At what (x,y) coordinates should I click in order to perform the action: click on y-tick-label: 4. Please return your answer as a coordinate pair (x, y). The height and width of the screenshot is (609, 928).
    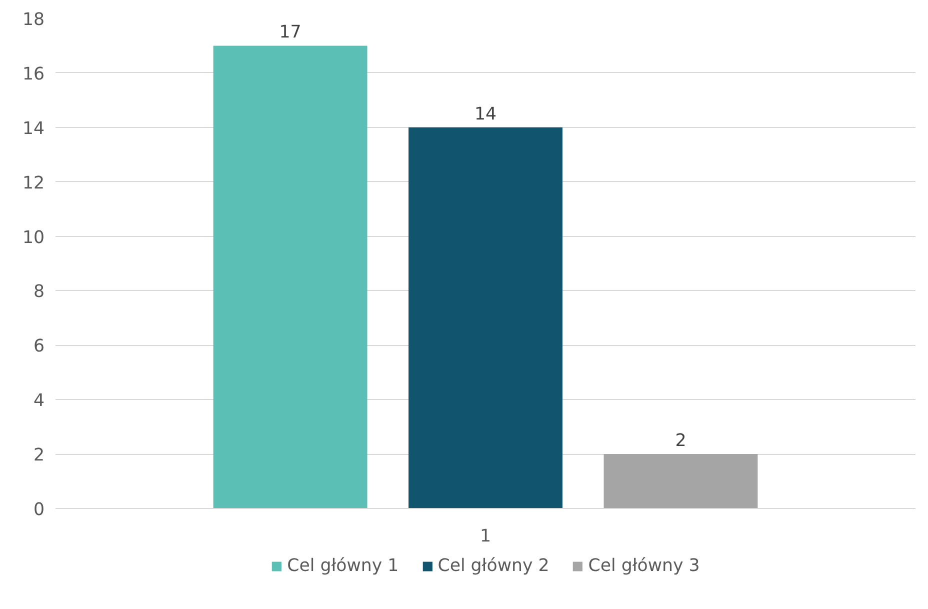
    Looking at the image, I should click on (39, 401).